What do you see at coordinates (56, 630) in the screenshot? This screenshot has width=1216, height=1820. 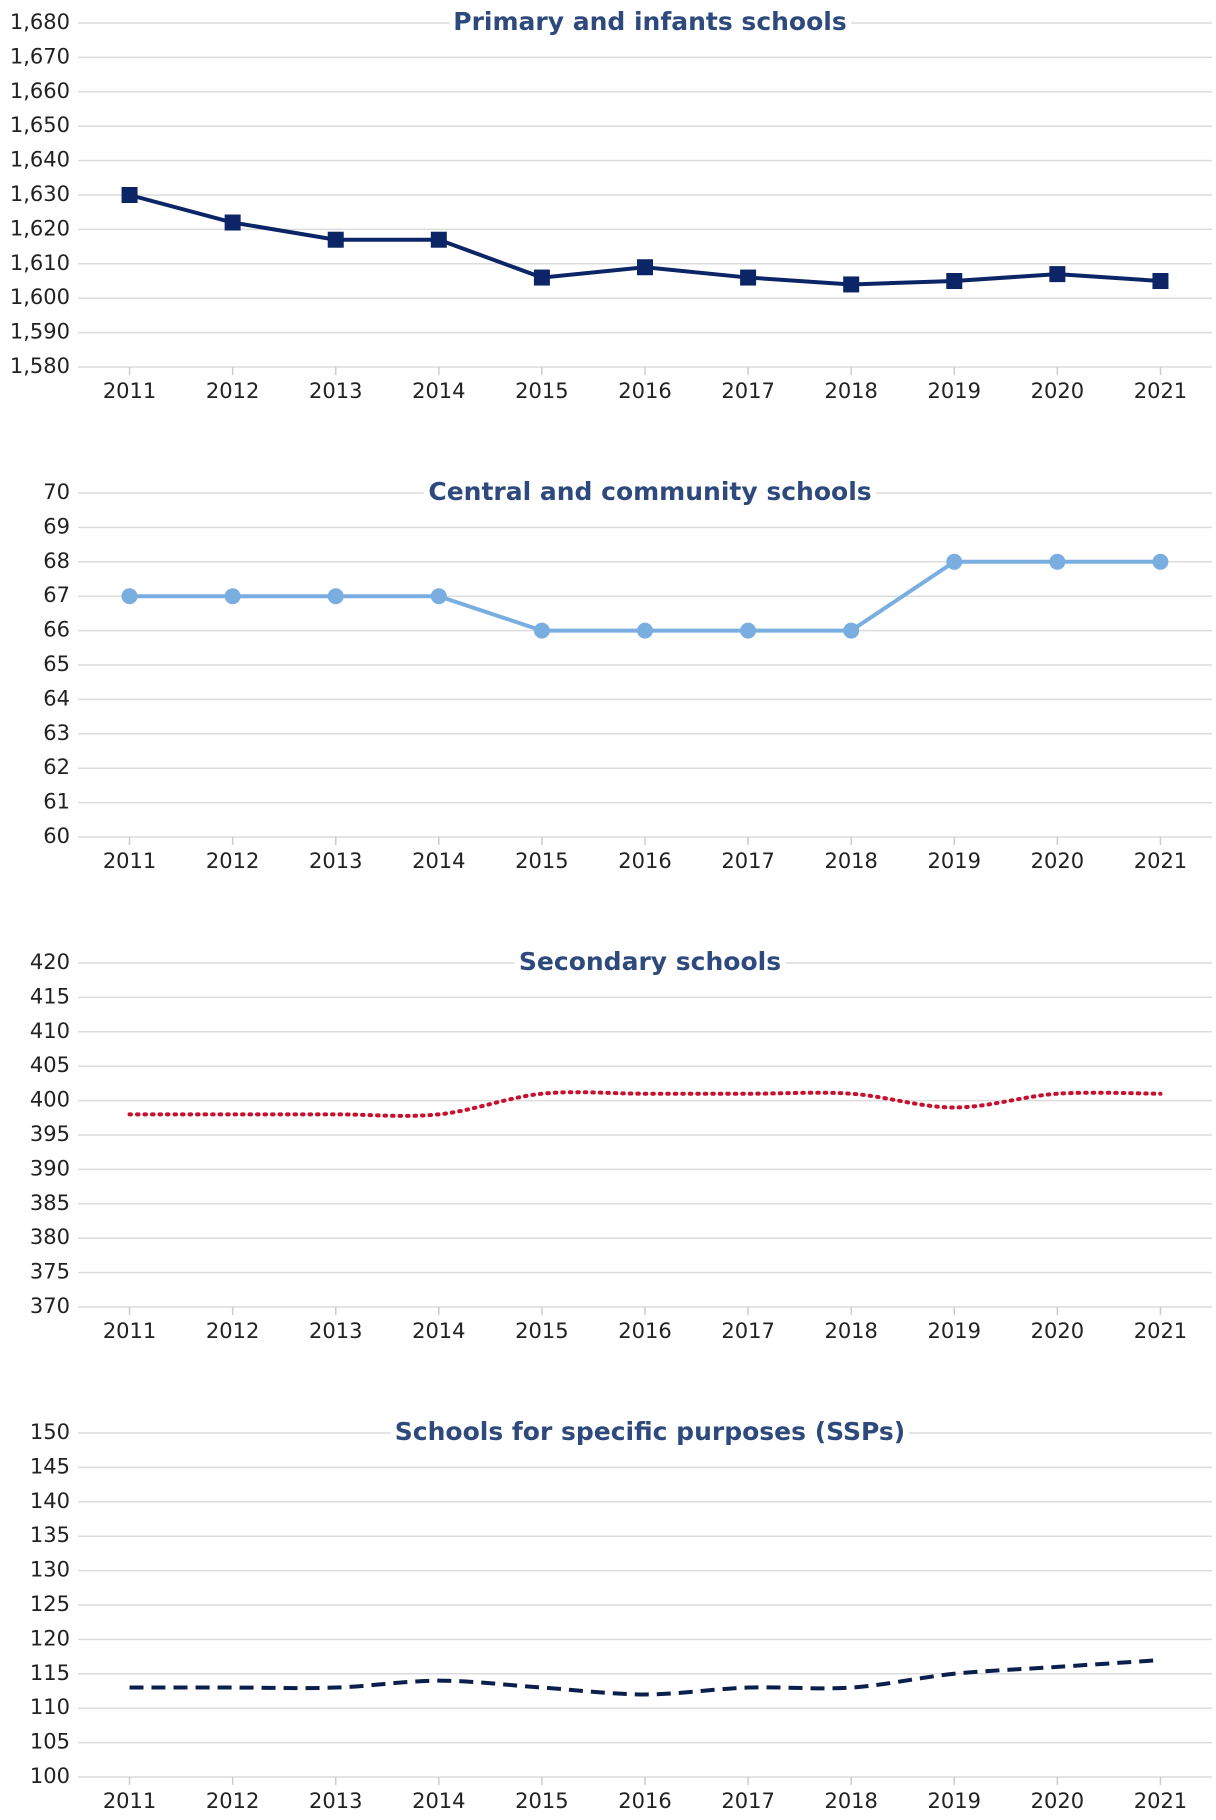 I see `y-tick-label: 66` at bounding box center [56, 630].